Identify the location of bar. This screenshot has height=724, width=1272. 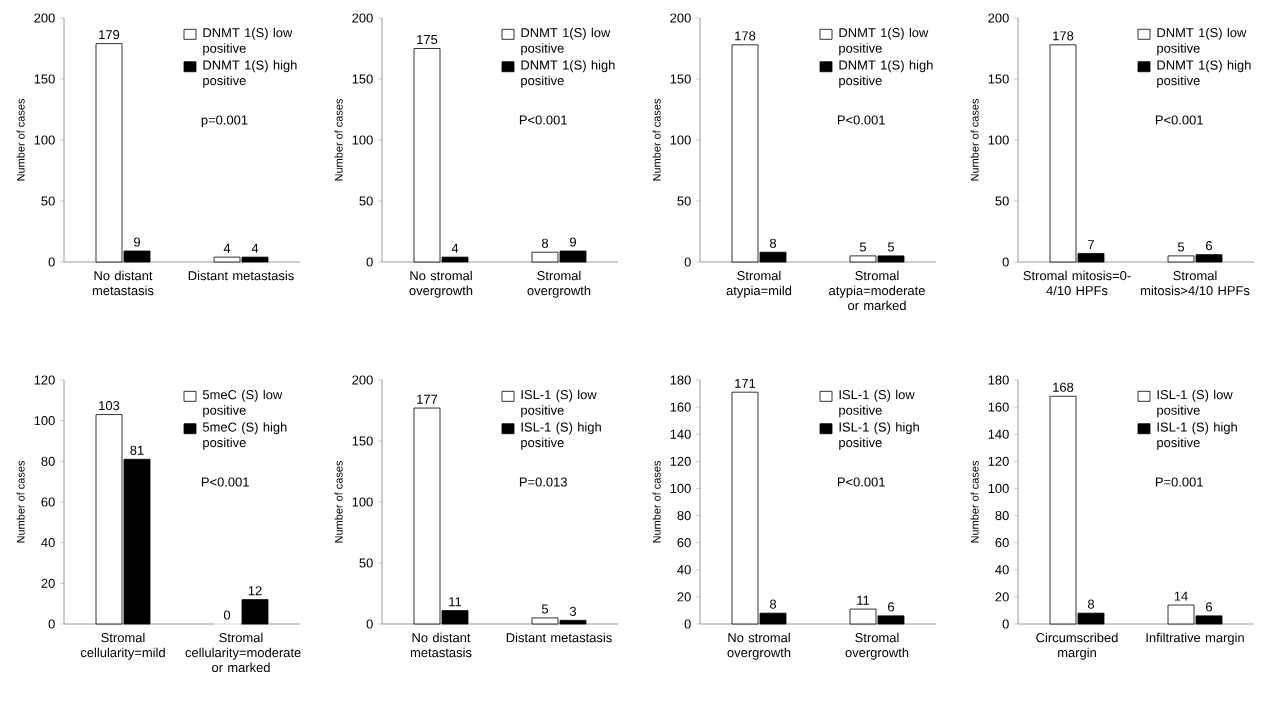
(255, 612).